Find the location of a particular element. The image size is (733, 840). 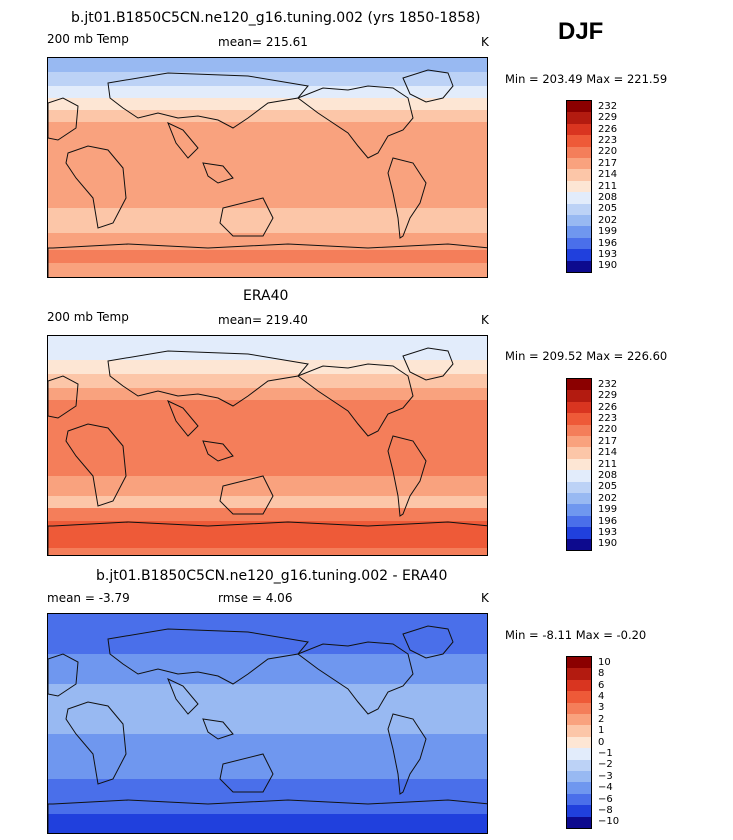

rmse-label: rmse = 4.06 is located at coordinates (255, 598).